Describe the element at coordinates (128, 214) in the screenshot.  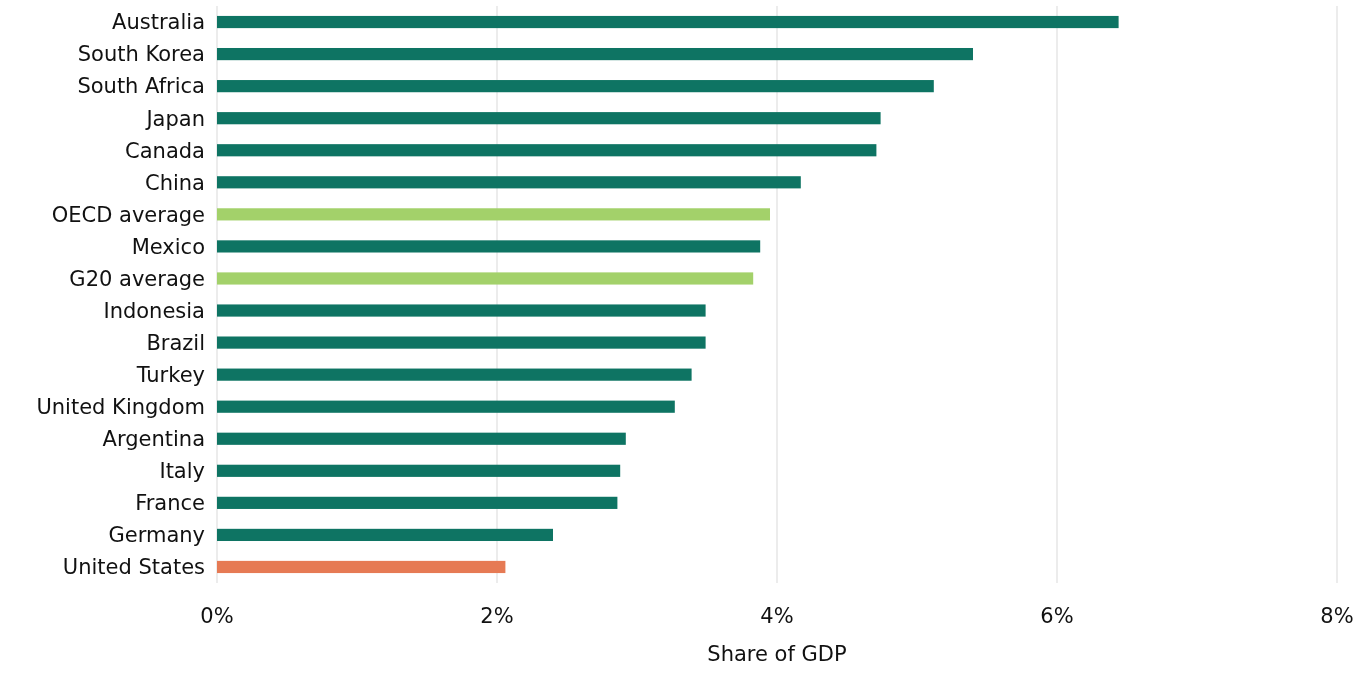
I see `y-tick-label: OECD average` at that location.